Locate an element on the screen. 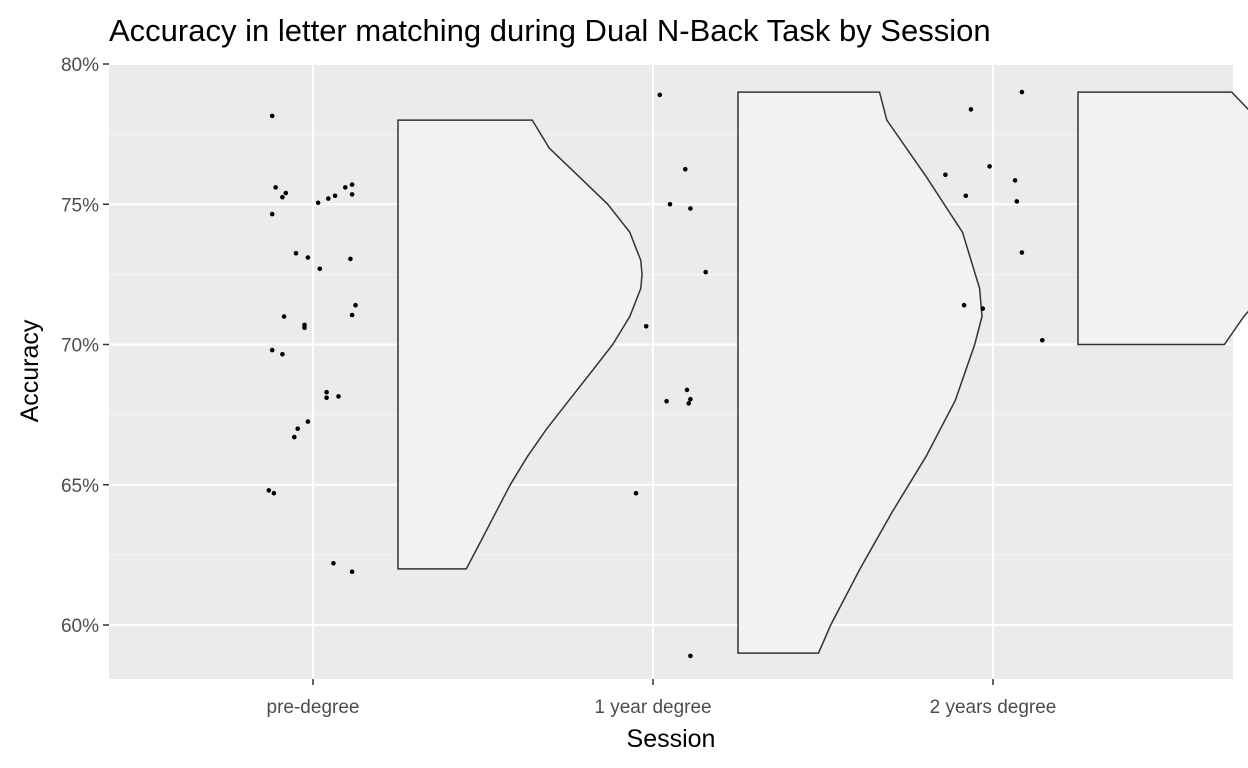 This screenshot has height=768, width=1248. y-tick-label: 80% is located at coordinates (80, 65).